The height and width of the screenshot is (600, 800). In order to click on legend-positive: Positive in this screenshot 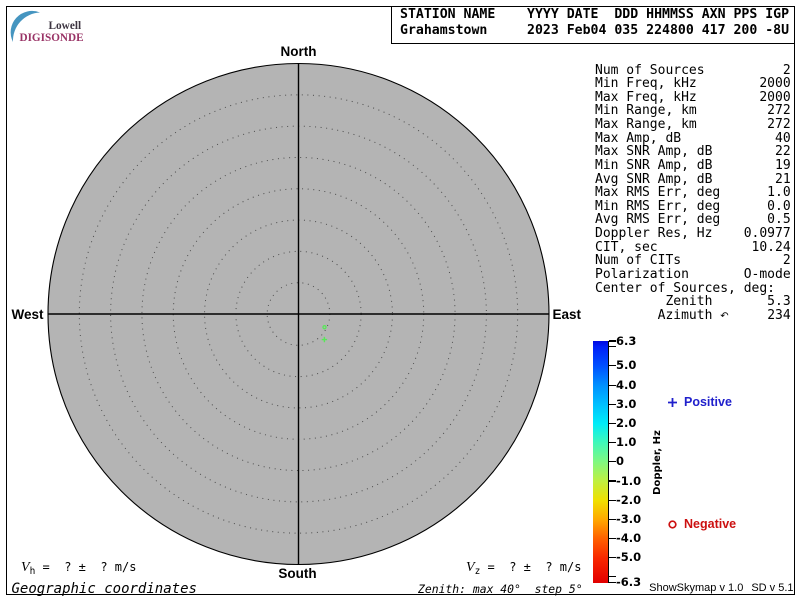, I will do `click(699, 402)`.